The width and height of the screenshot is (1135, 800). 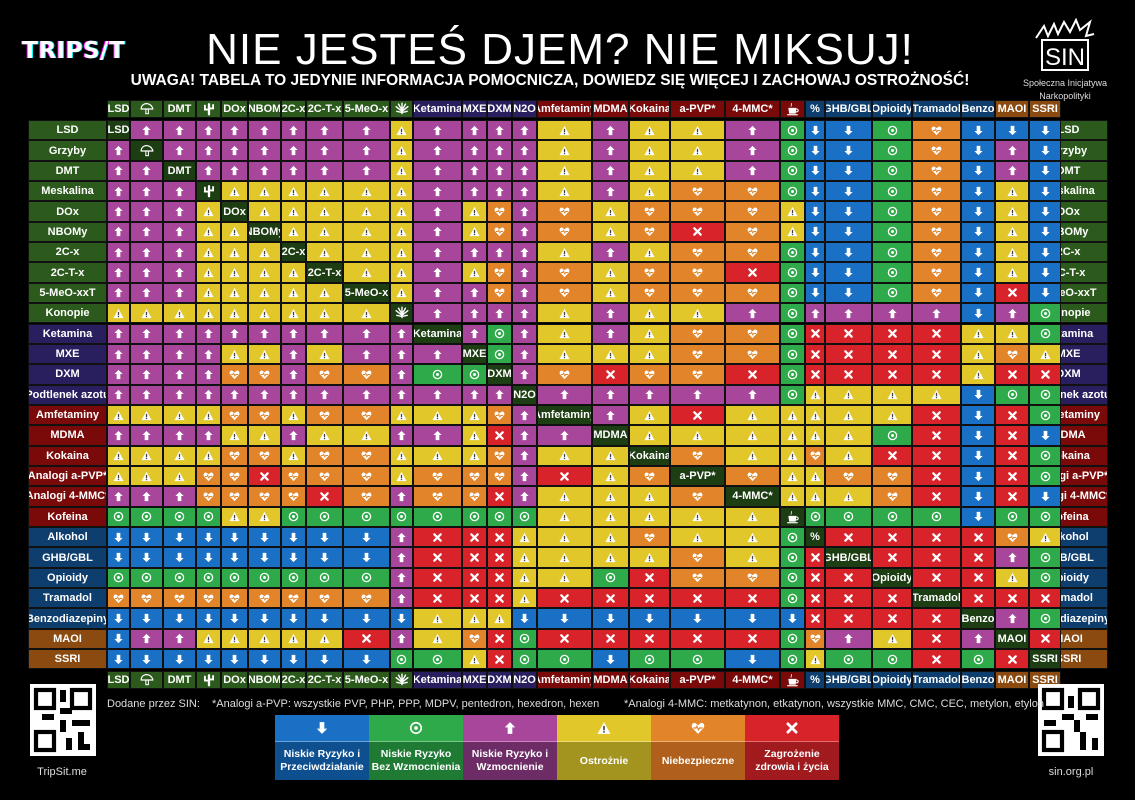 I want to click on column-header-top: N2O, so click(x=524, y=109).